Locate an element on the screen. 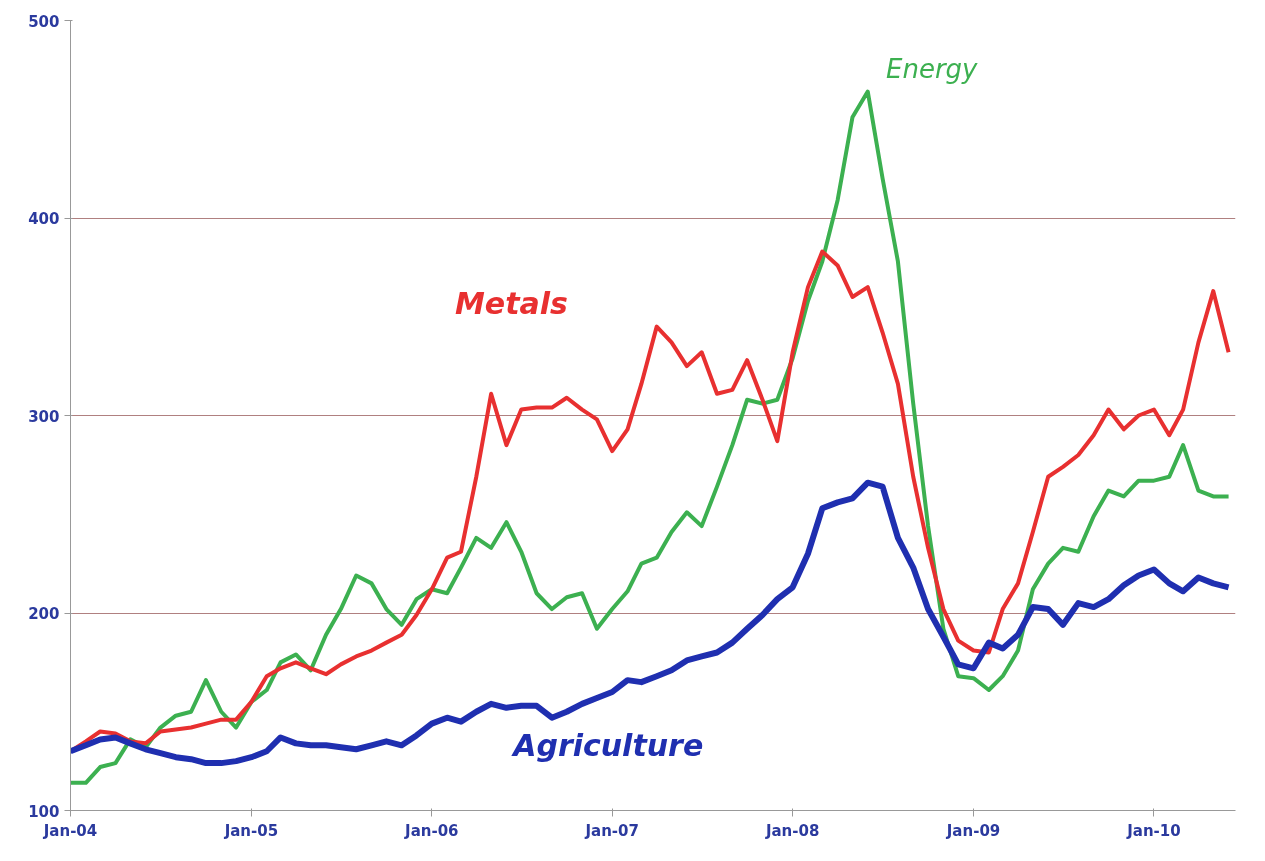 Image resolution: width=1265 pixels, height=861 pixels. x-tick-label: Jan-05 is located at coordinates (251, 830).